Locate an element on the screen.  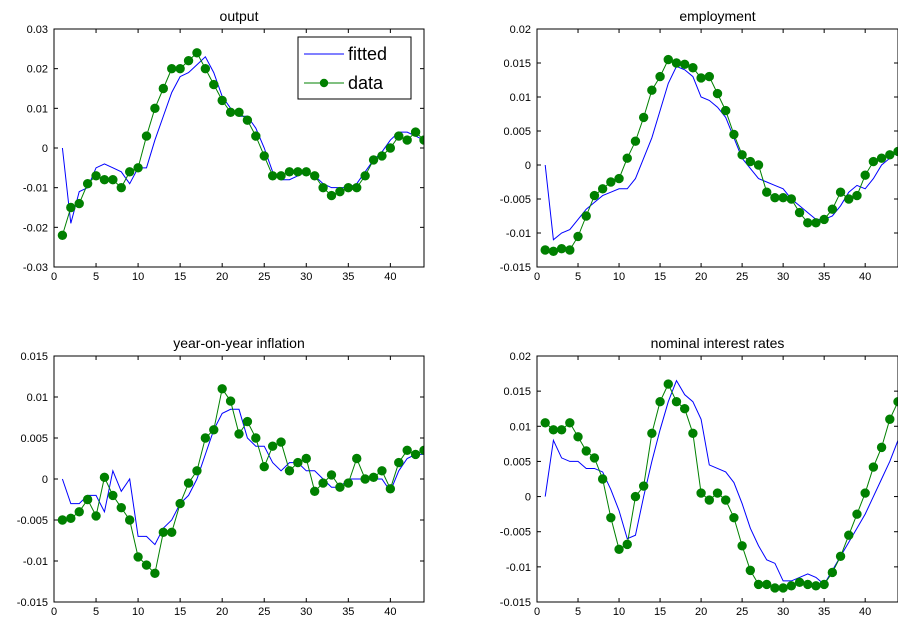
y-tick-label: 0.02 is located at coordinates (520, 30).